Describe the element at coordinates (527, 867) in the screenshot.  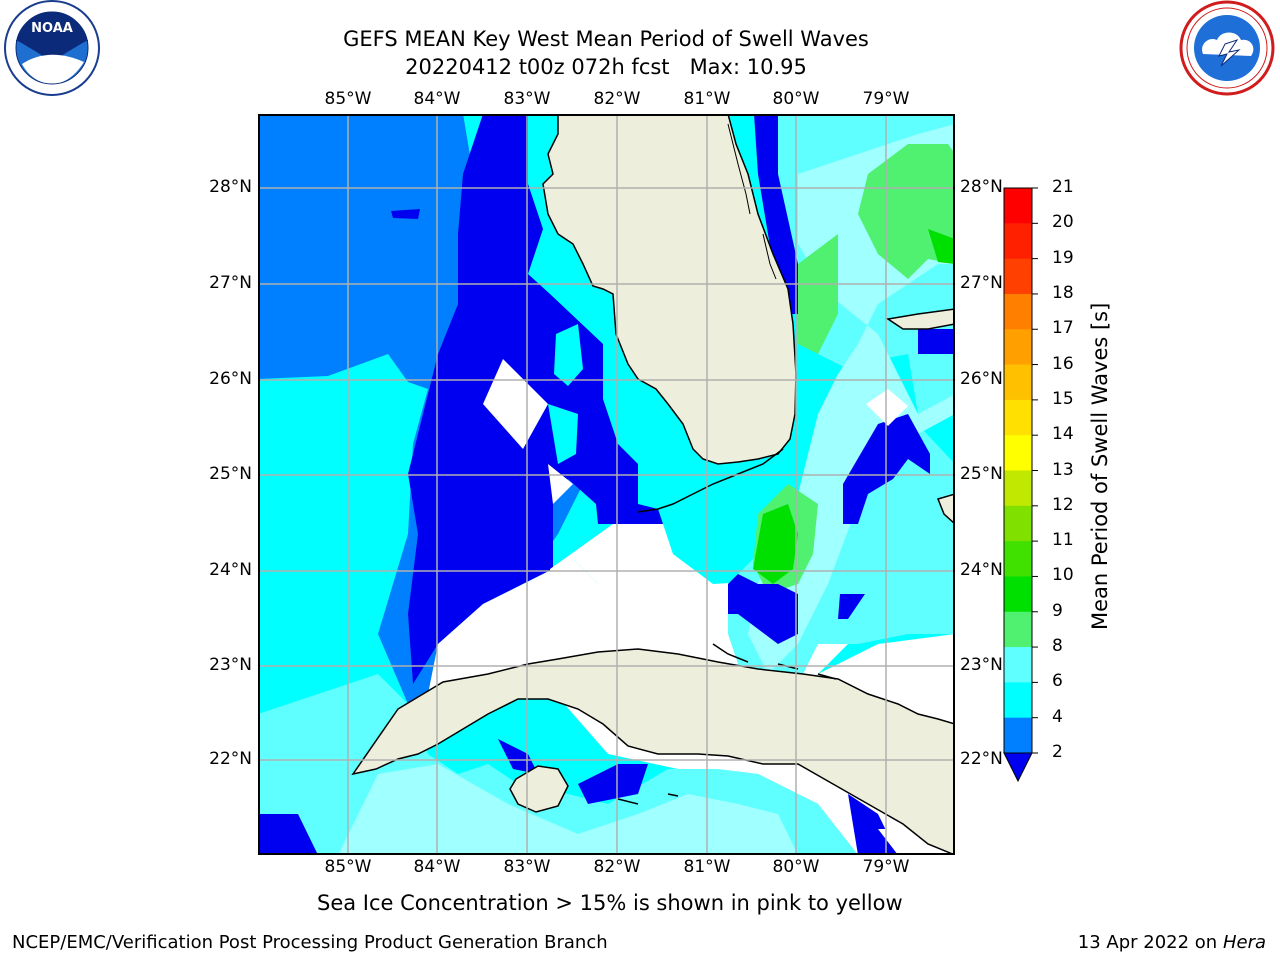
I see `lon-label-bottom: 83°W` at that location.